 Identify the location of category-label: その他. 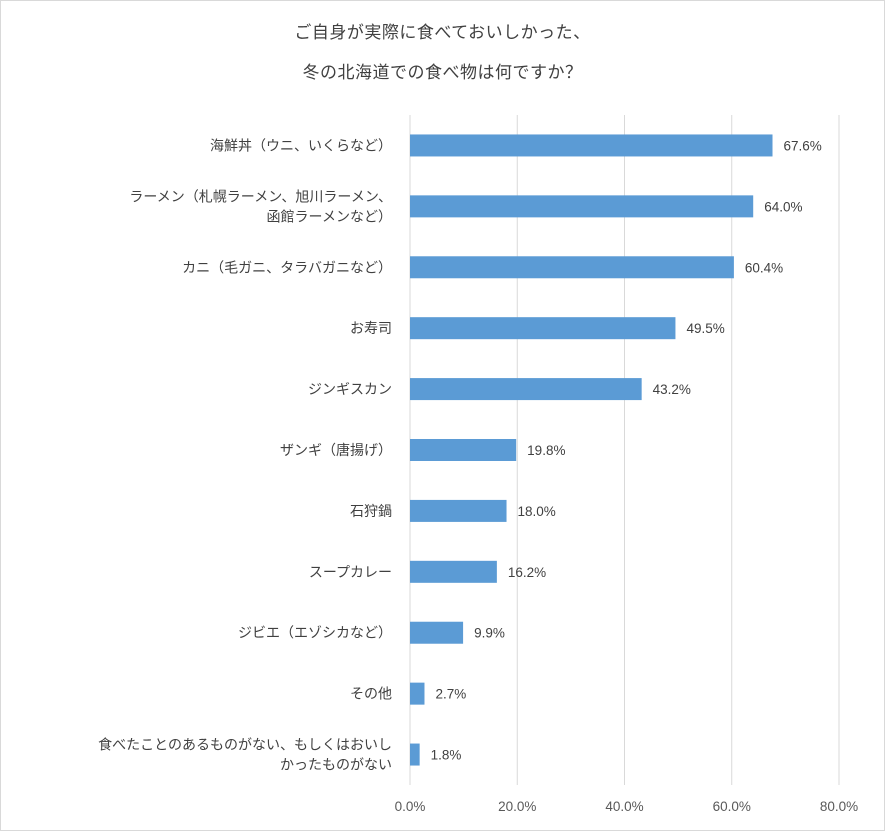
(371, 695).